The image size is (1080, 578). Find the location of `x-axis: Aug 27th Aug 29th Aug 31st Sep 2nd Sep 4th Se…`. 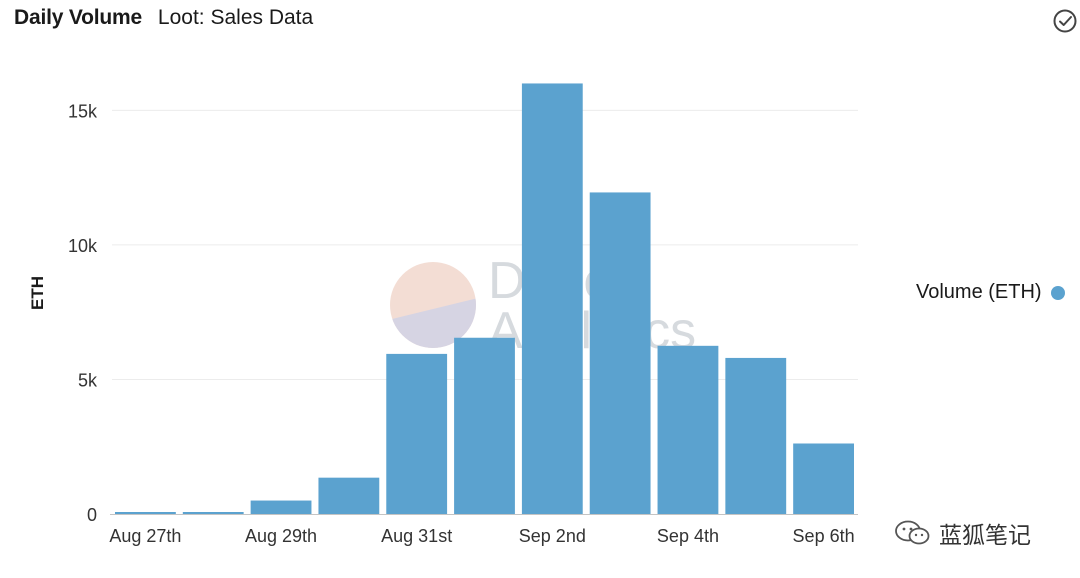

x-axis: Aug 27th Aug 29th Aug 31st Sep 2nd Sep 4th Se… is located at coordinates (483, 530).